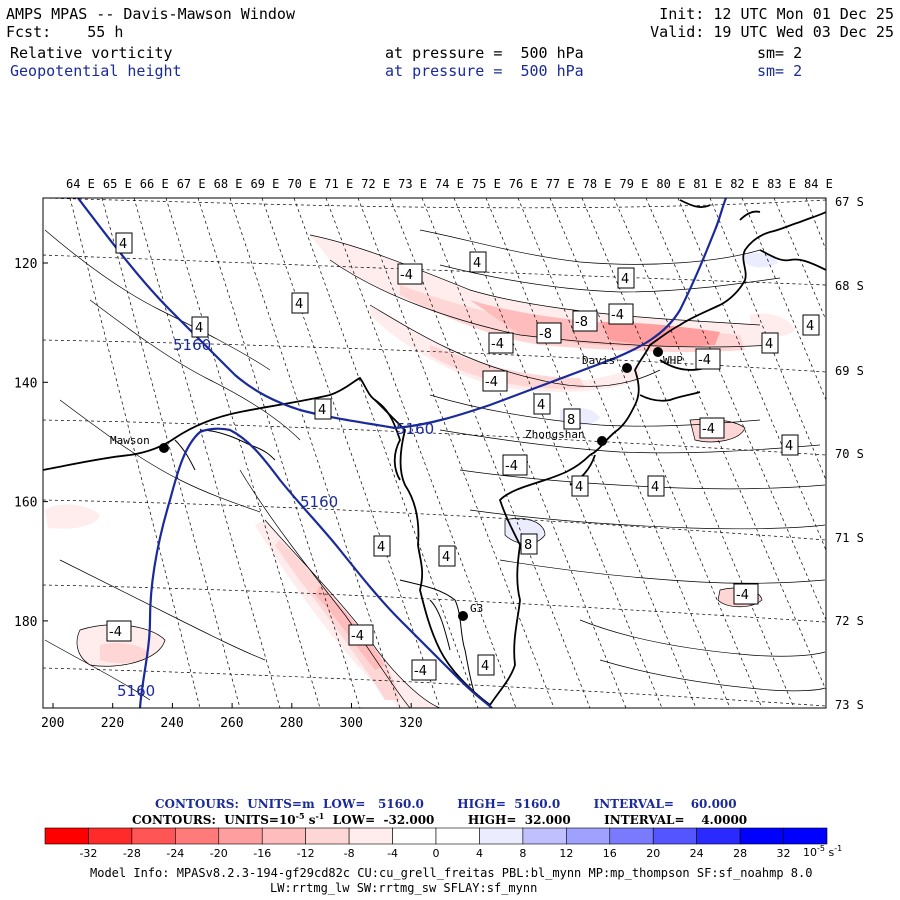 This screenshot has height=900, width=900. Describe the element at coordinates (301, 184) in the screenshot. I see `longitude-label: 70 E` at that location.